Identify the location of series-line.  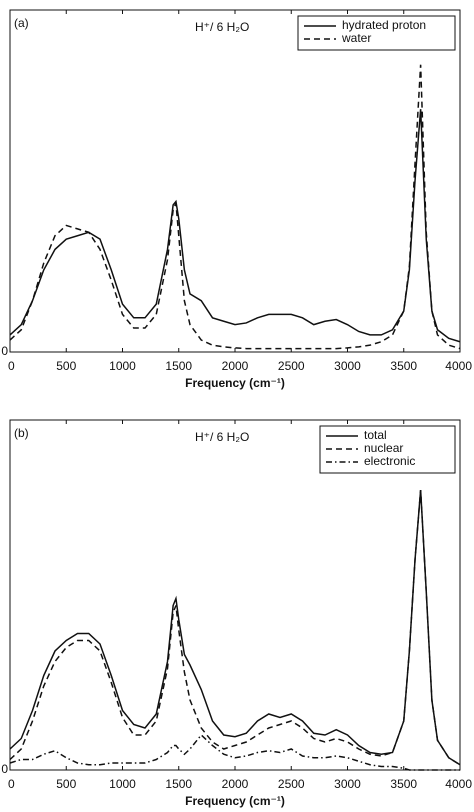
(234, 752).